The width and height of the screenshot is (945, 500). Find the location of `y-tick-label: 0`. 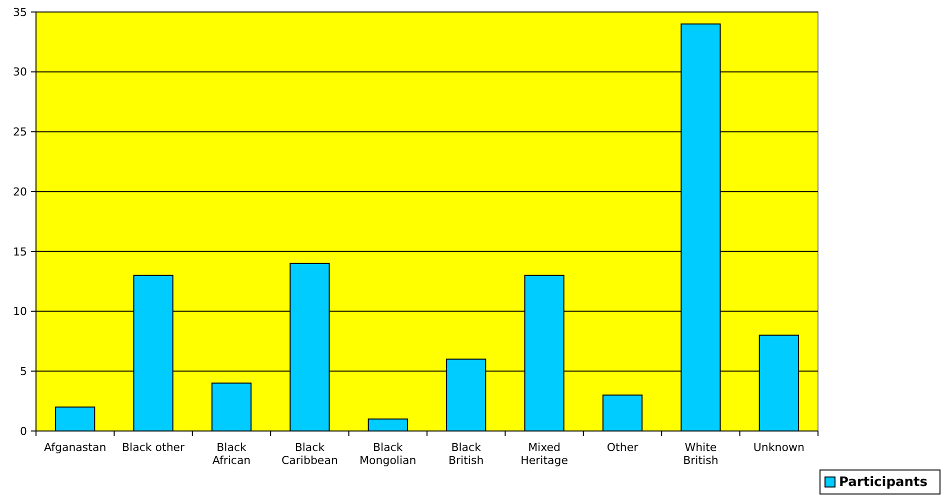

y-tick-label: 0 is located at coordinates (23, 431).